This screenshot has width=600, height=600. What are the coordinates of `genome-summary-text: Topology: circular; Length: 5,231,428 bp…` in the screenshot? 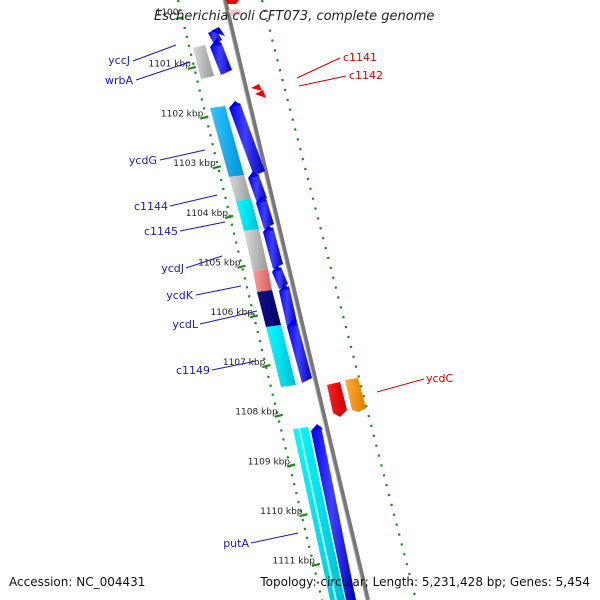 It's located at (425, 582).